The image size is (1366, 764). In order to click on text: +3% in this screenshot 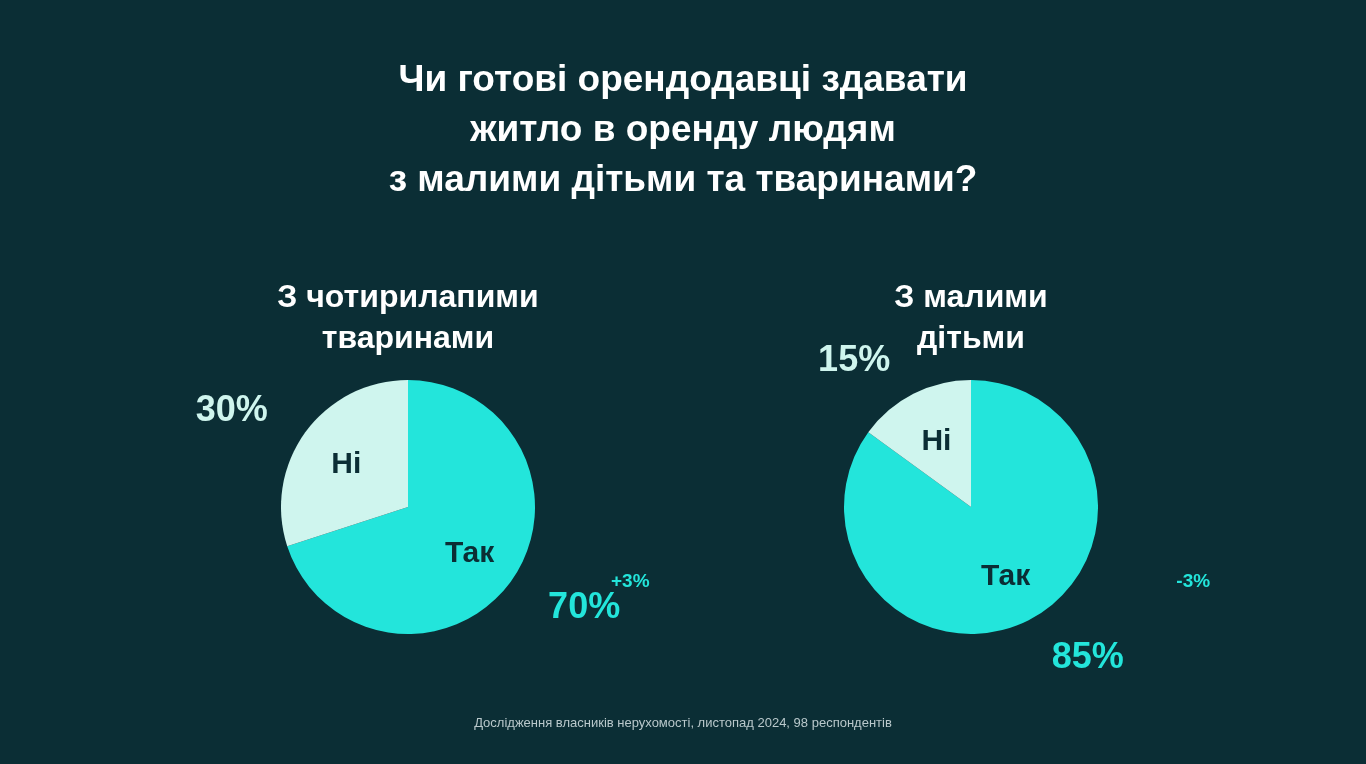, I will do `click(630, 581)`.